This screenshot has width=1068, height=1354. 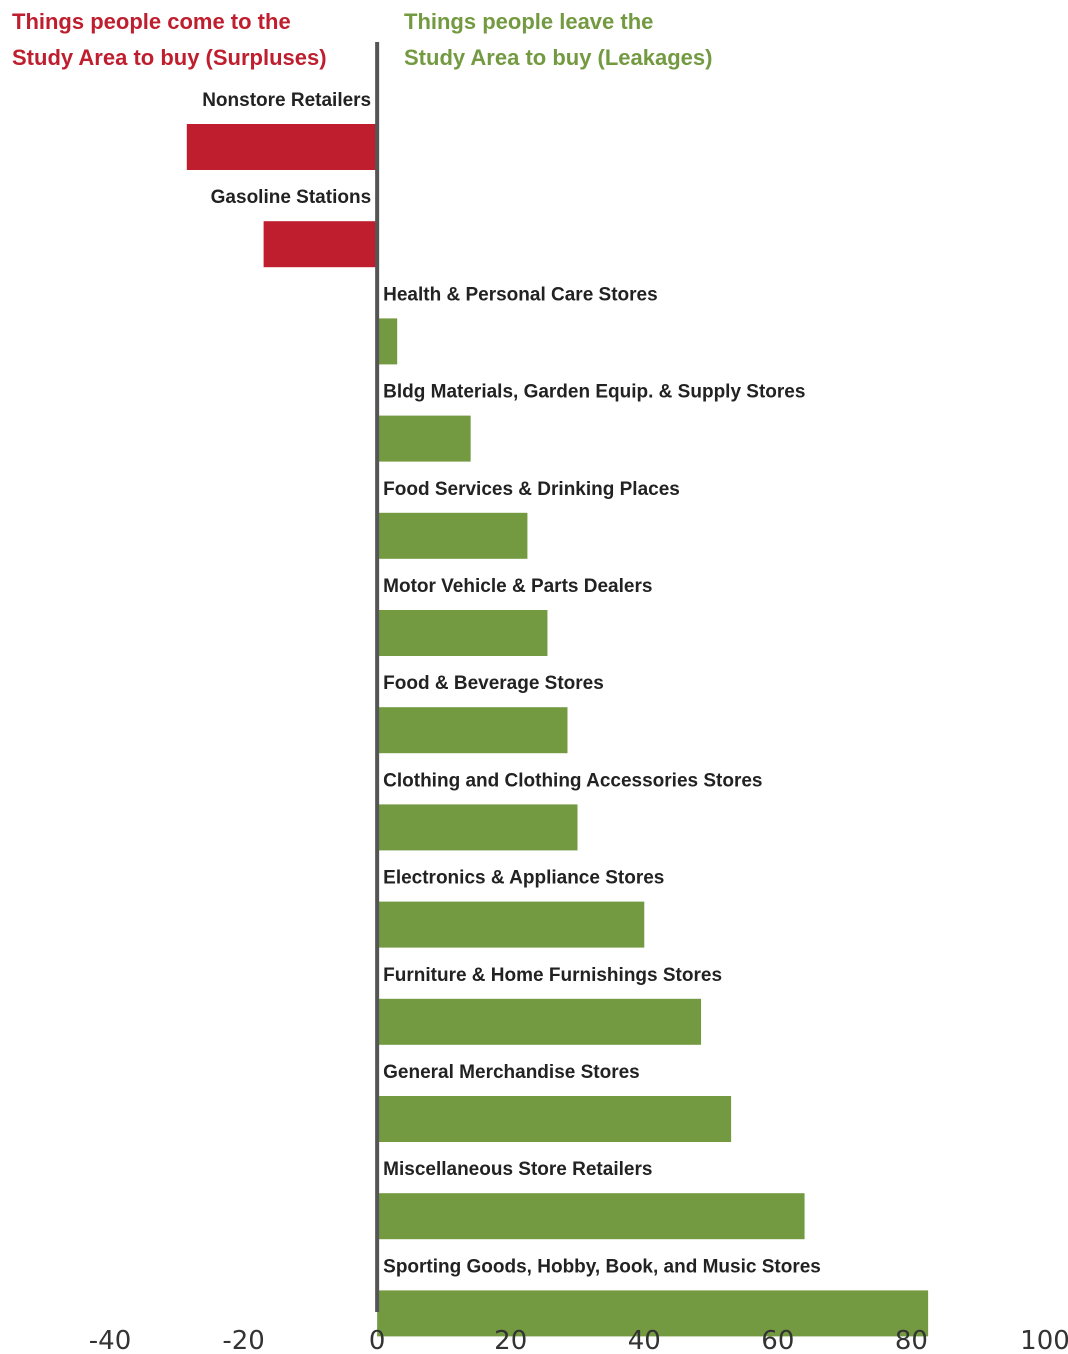 I want to click on bar-label-2: Health & Personal Care Stores, so click(x=520, y=294).